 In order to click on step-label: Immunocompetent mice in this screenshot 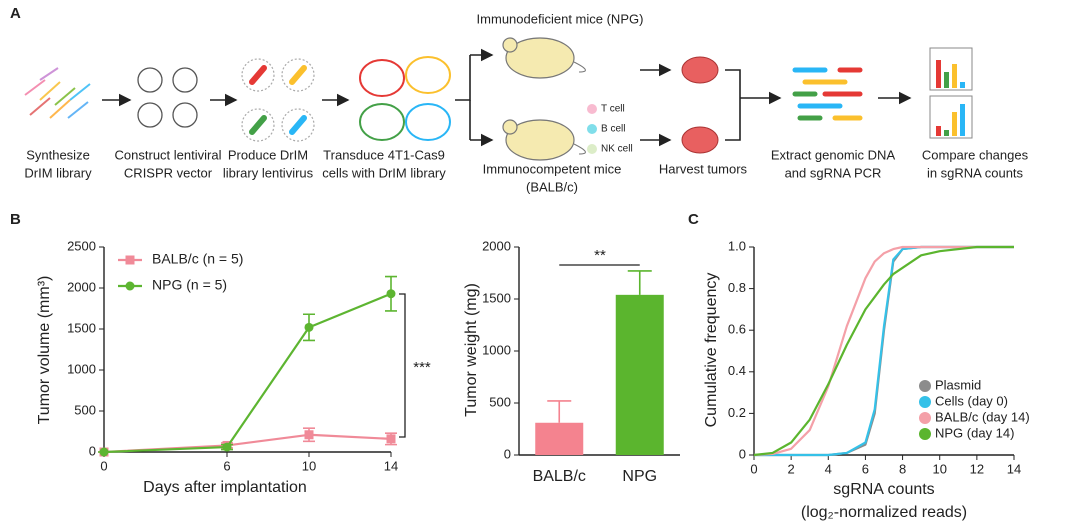, I will do `click(552, 168)`.